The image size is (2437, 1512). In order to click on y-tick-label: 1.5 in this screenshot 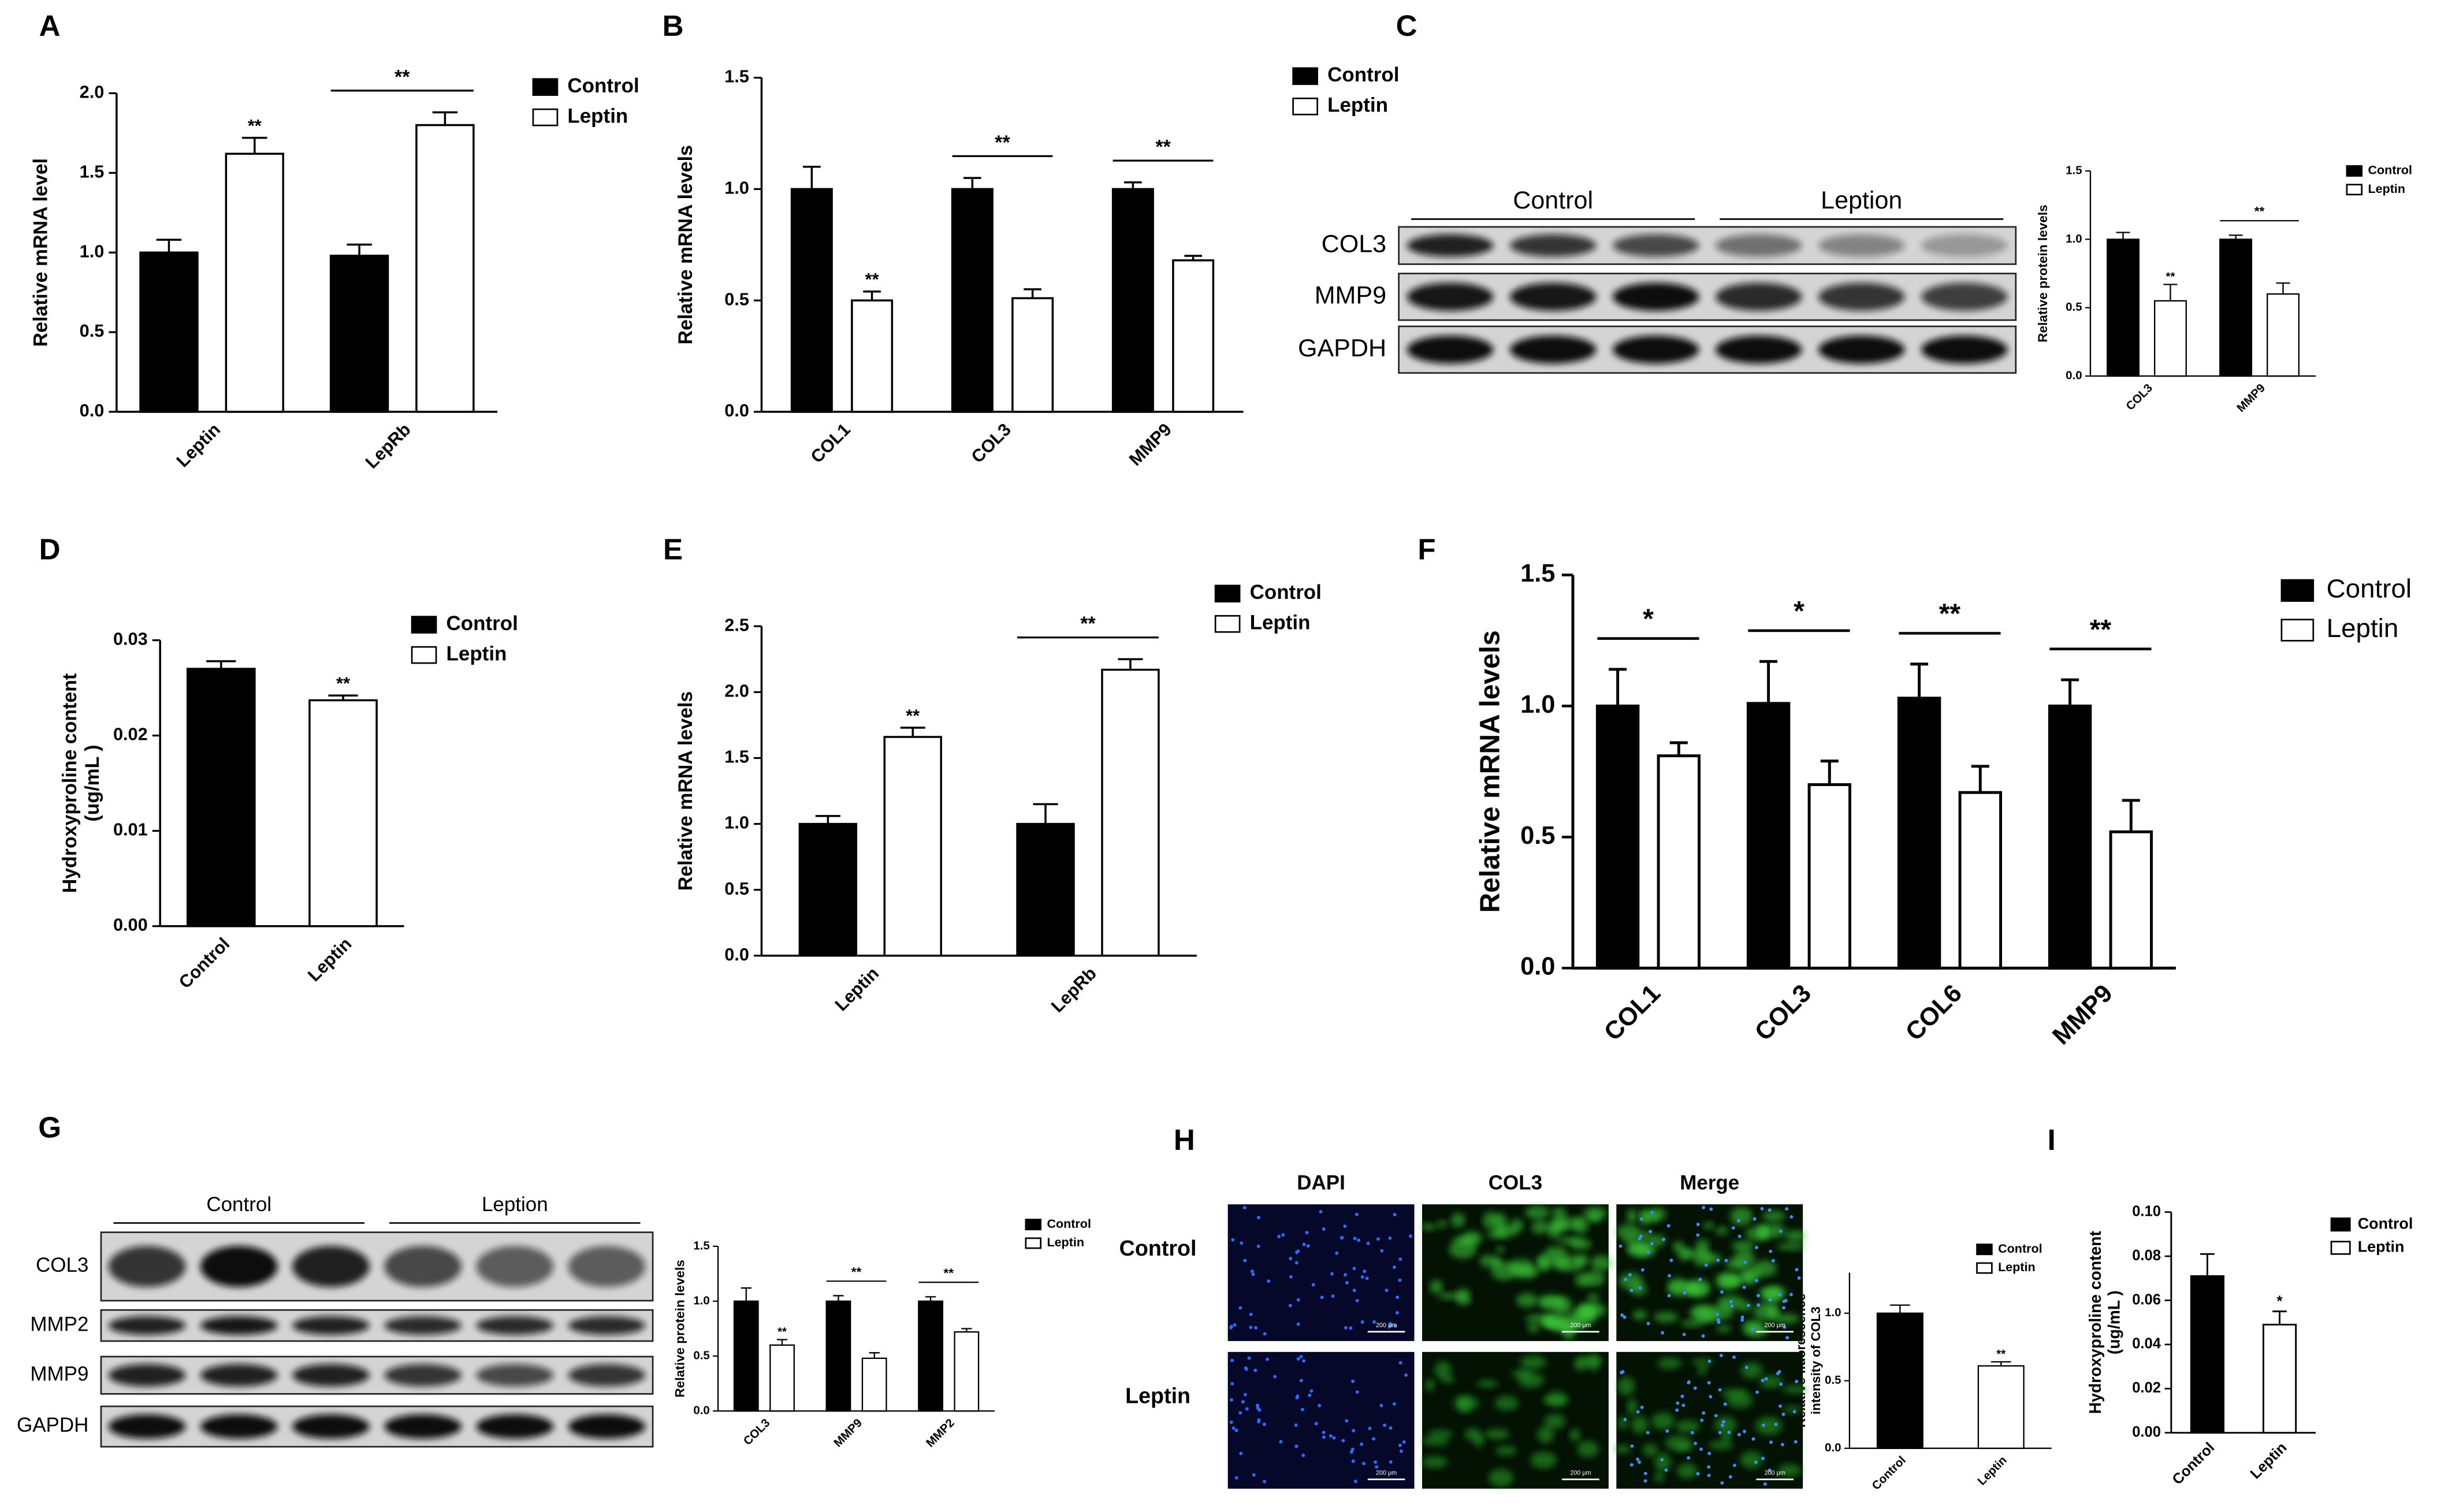, I will do `click(701, 1245)`.